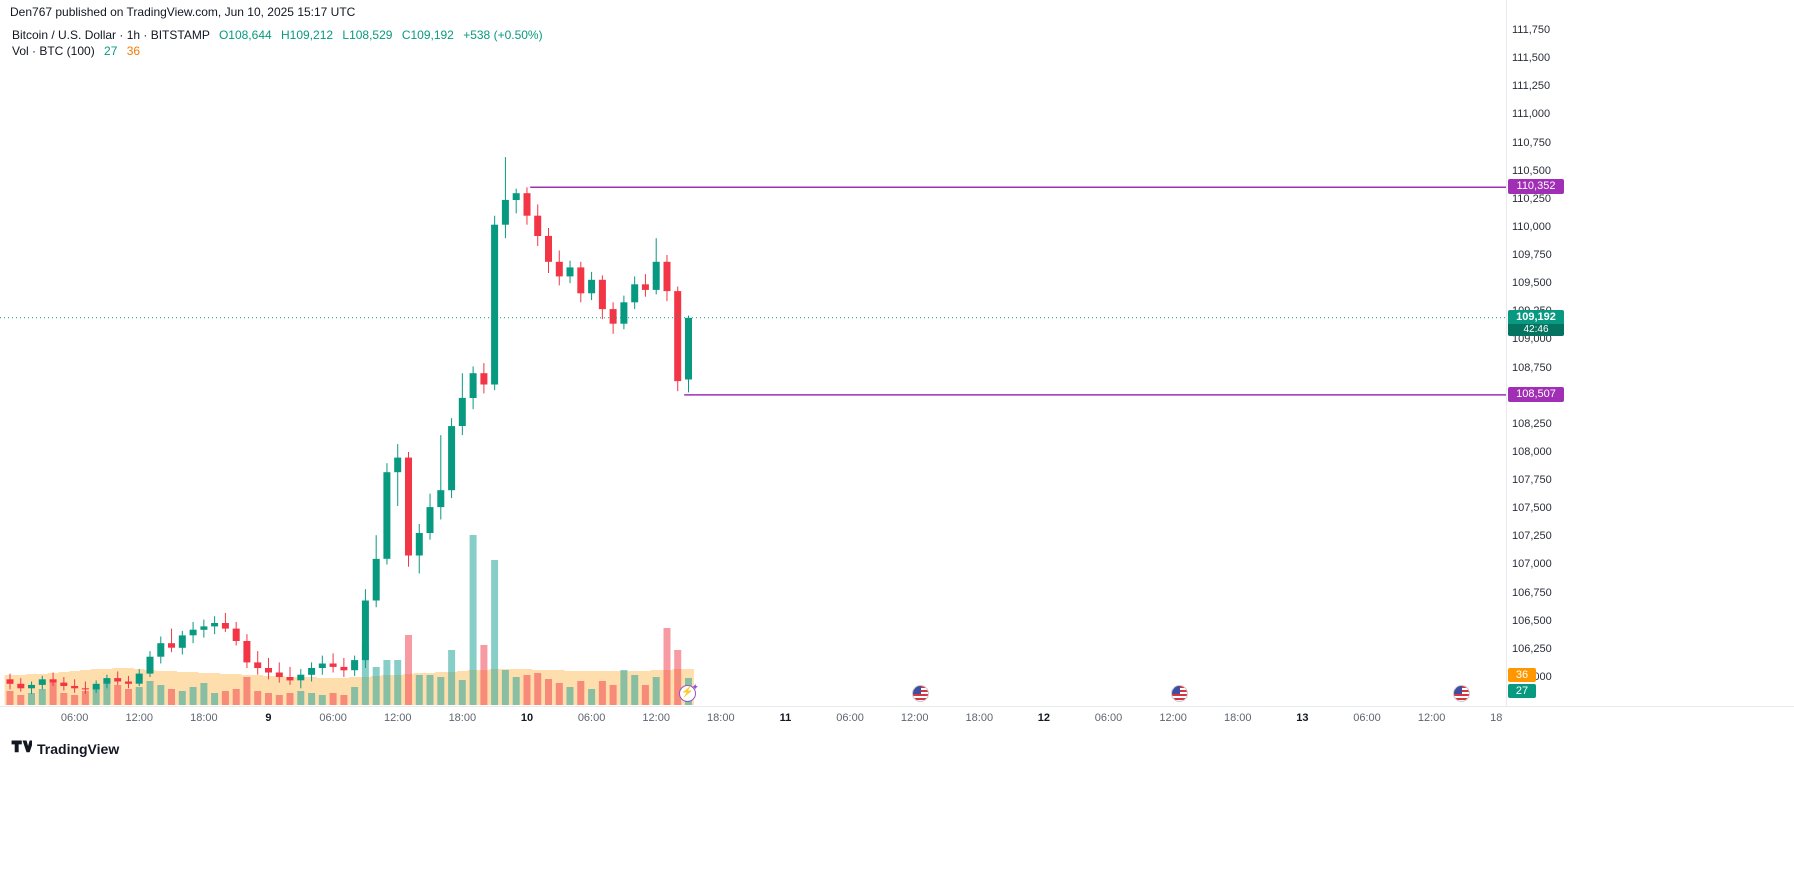 Image resolution: width=1794 pixels, height=871 pixels. What do you see at coordinates (1532, 648) in the screenshot?
I see `price-tick-label: 106,250` at bounding box center [1532, 648].